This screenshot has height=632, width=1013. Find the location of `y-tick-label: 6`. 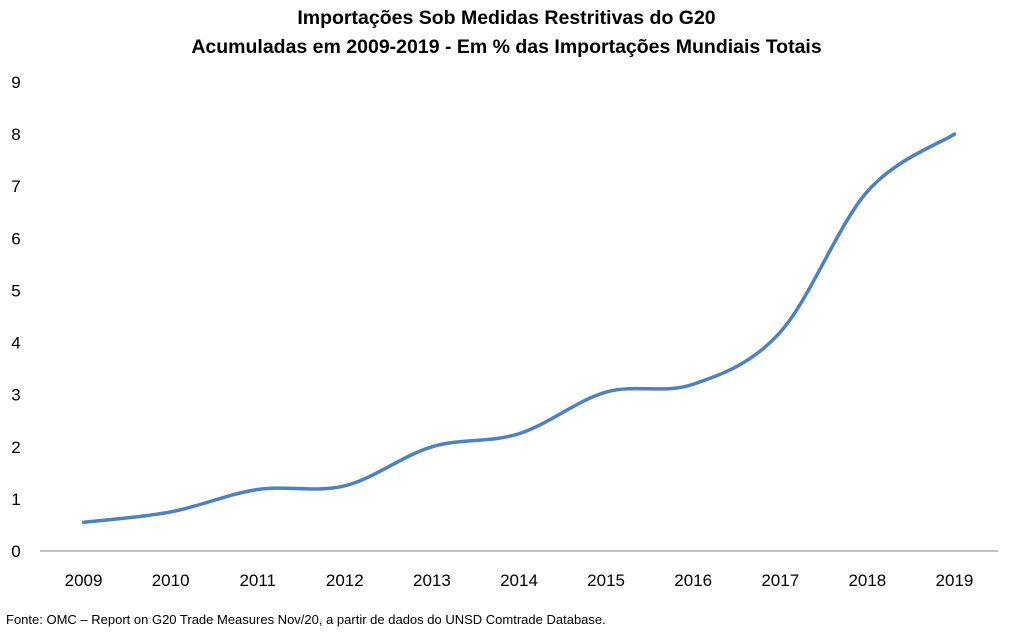

y-tick-label: 6 is located at coordinates (15, 238).